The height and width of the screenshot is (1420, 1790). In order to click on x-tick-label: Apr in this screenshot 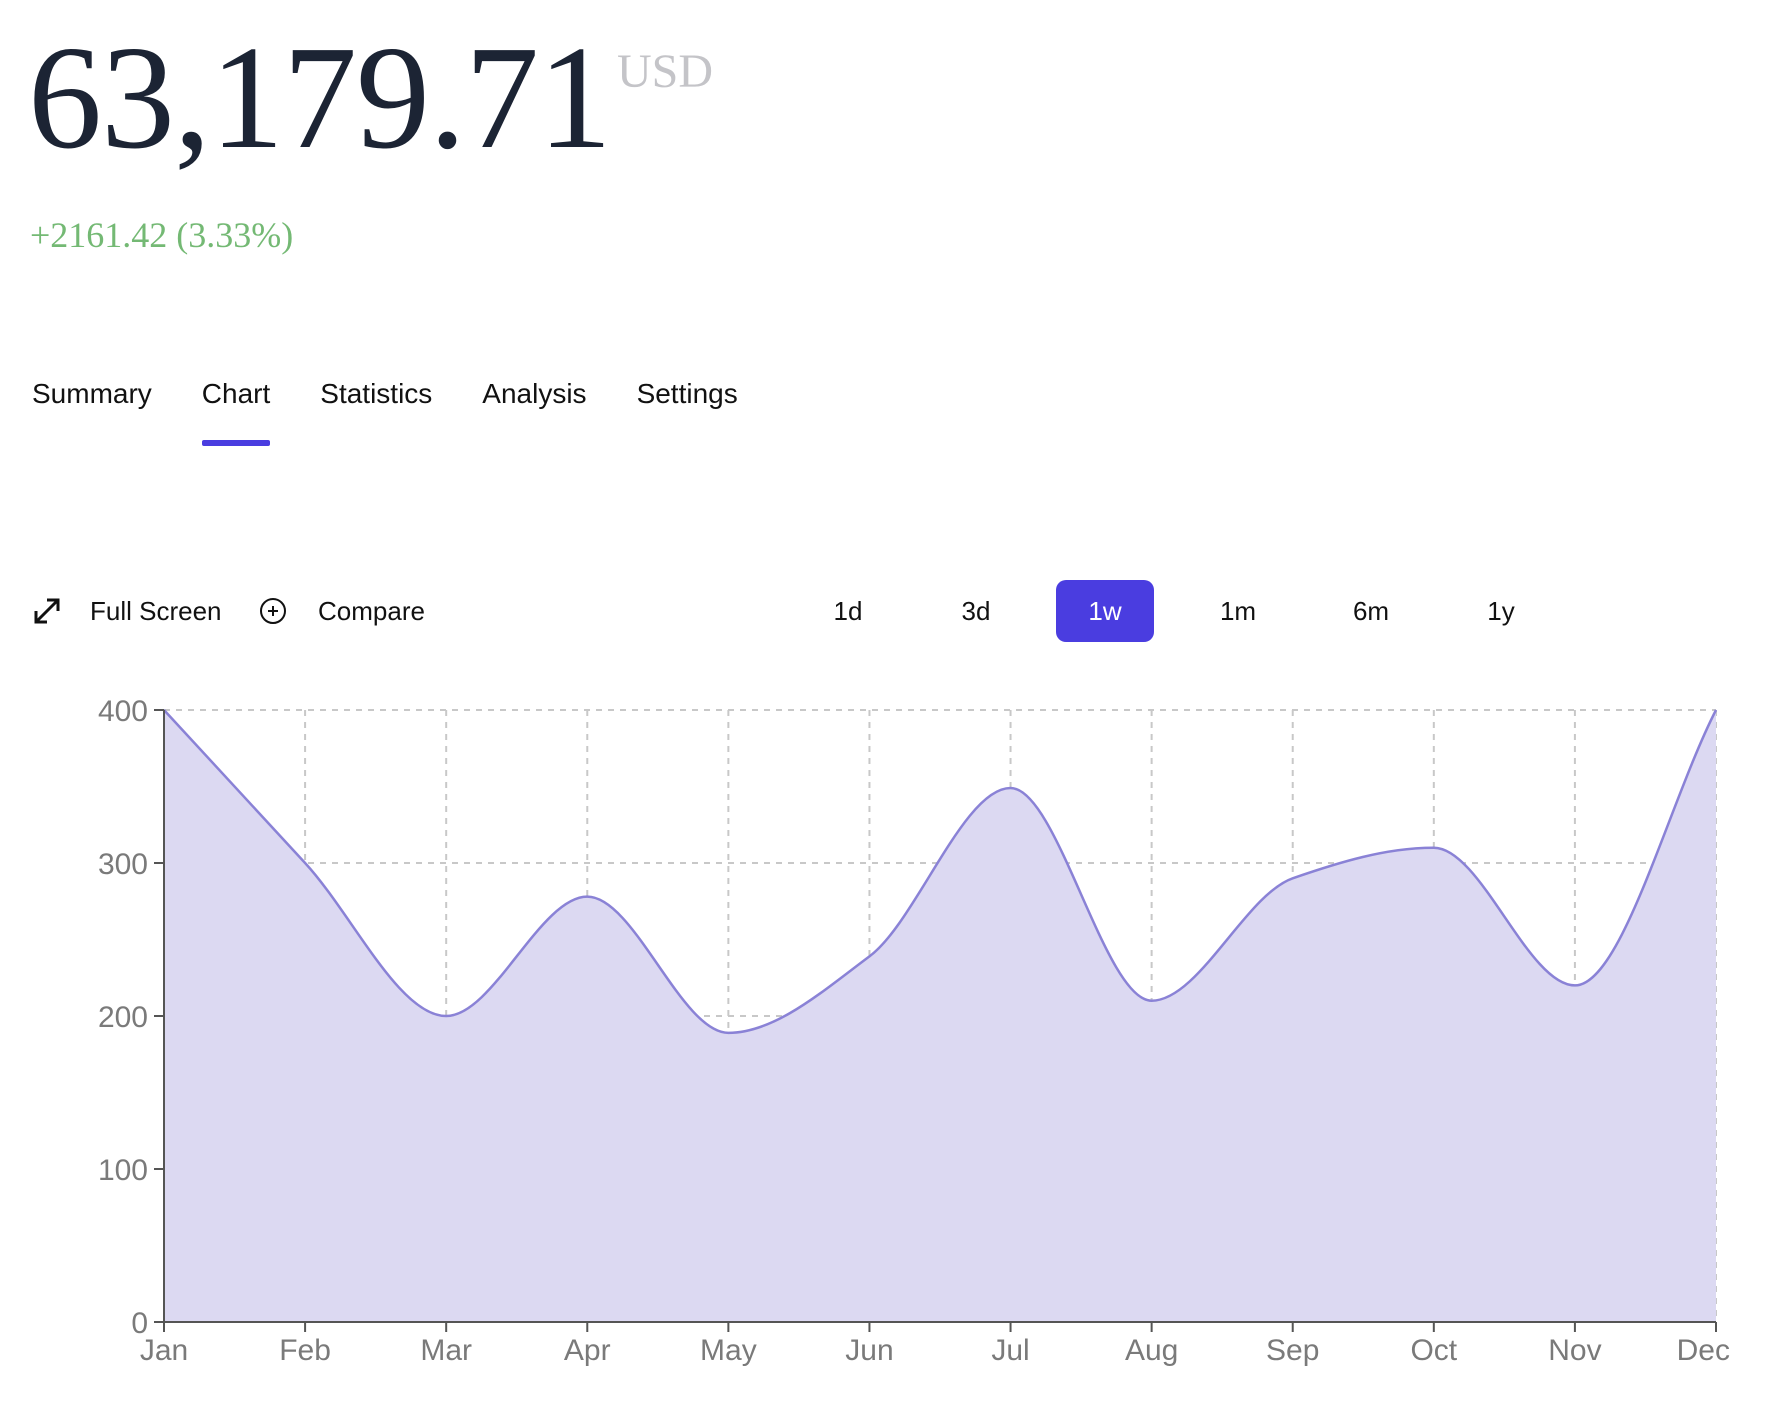, I will do `click(587, 1350)`.